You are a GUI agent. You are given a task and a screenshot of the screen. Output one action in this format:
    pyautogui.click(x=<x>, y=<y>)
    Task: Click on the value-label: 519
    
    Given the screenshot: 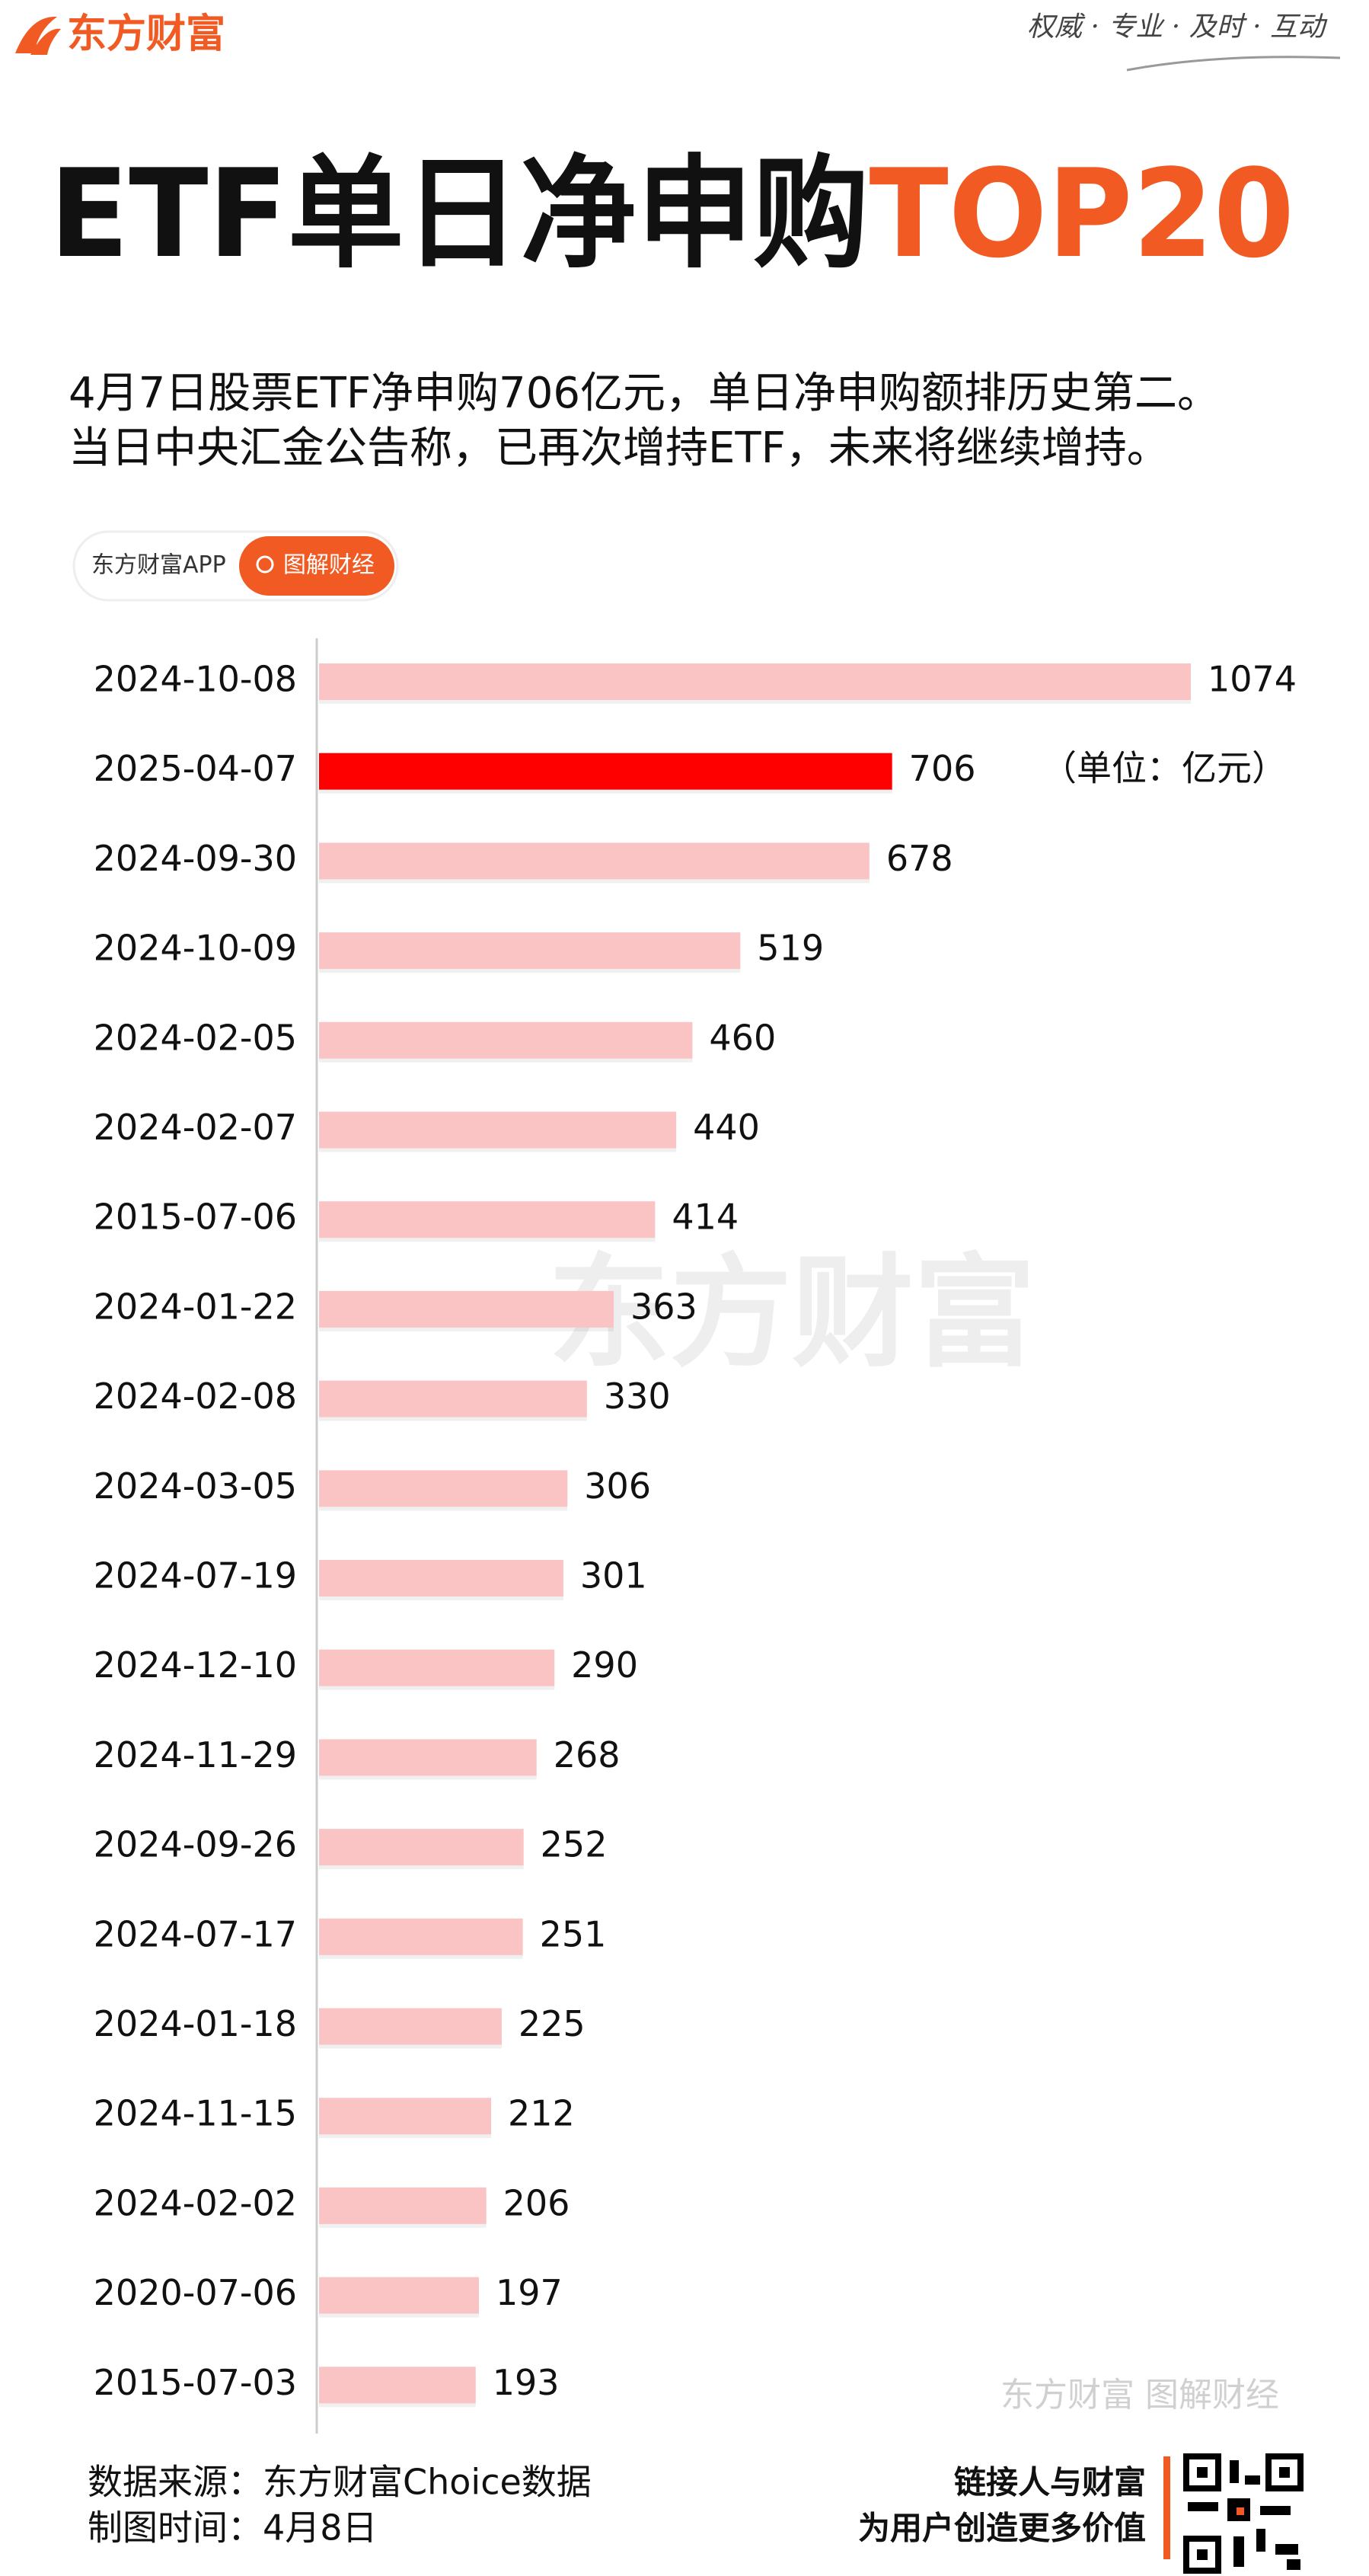 What is the action you would take?
    pyautogui.click(x=790, y=949)
    